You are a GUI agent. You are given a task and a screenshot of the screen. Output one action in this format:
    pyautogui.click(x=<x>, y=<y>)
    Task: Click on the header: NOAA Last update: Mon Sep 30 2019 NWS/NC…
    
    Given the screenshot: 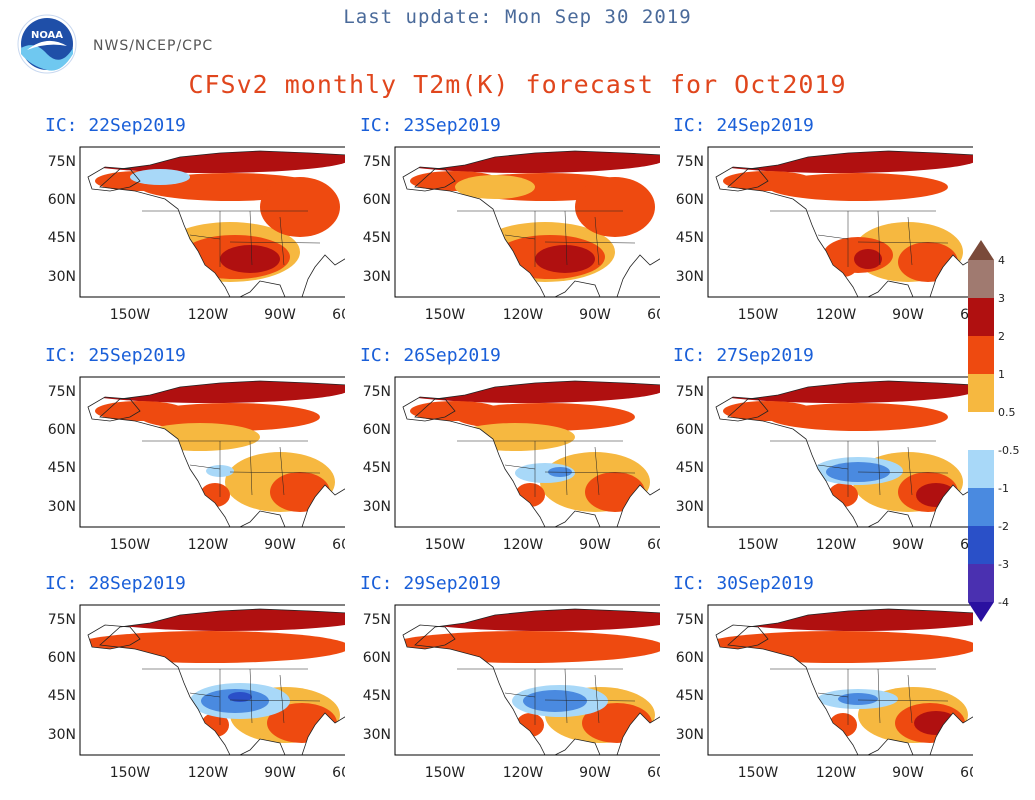 What is the action you would take?
    pyautogui.click(x=517, y=55)
    